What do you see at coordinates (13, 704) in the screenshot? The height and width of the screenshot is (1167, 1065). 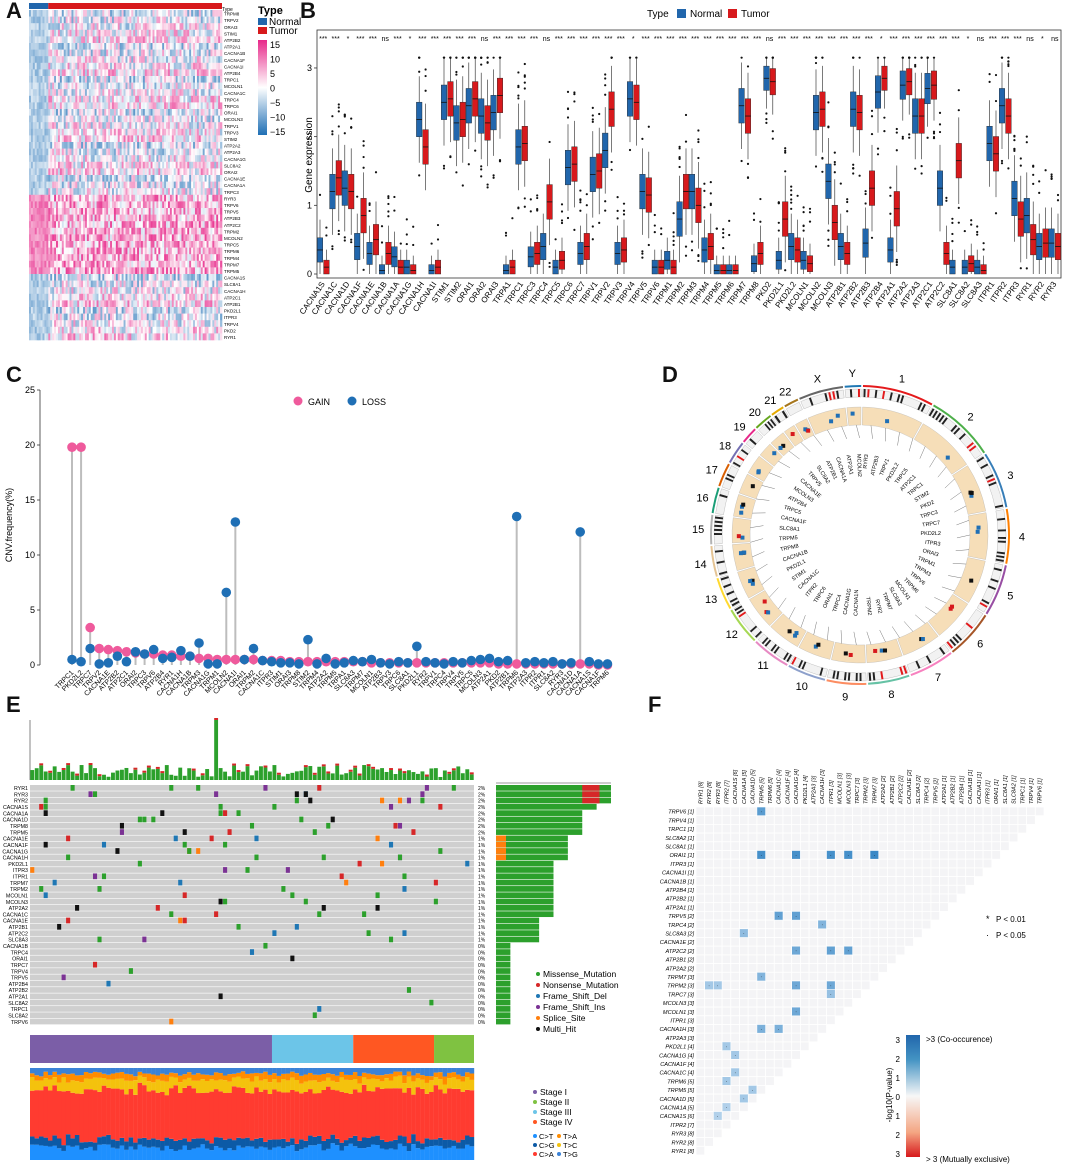 I see `panel-label-e: E` at bounding box center [13, 704].